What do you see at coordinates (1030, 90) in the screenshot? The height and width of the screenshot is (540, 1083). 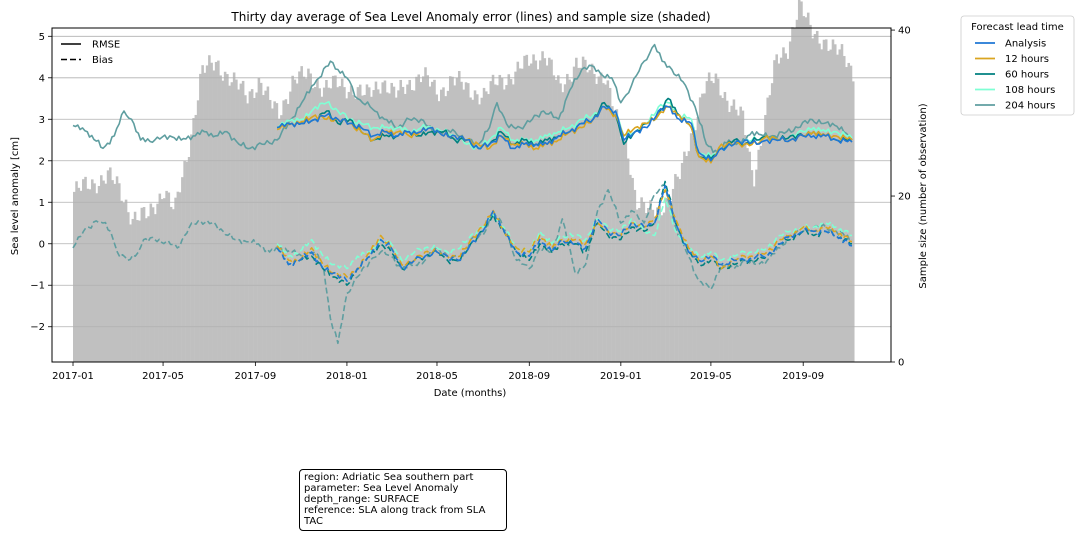 I see `lead-legend-label: 108 hours` at bounding box center [1030, 90].